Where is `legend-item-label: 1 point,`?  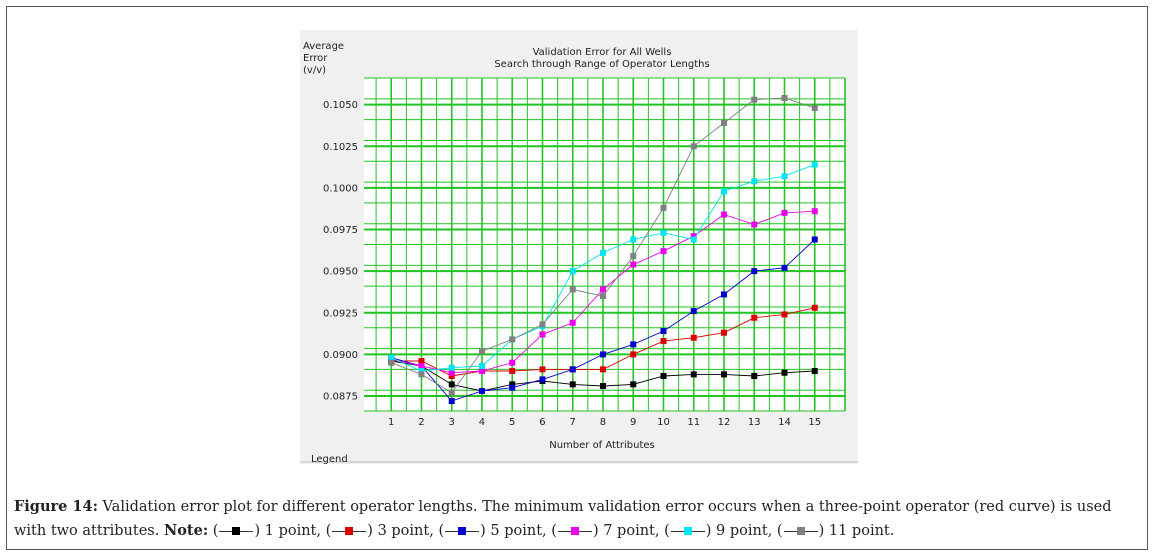
legend-item-label: 1 point, is located at coordinates (292, 531).